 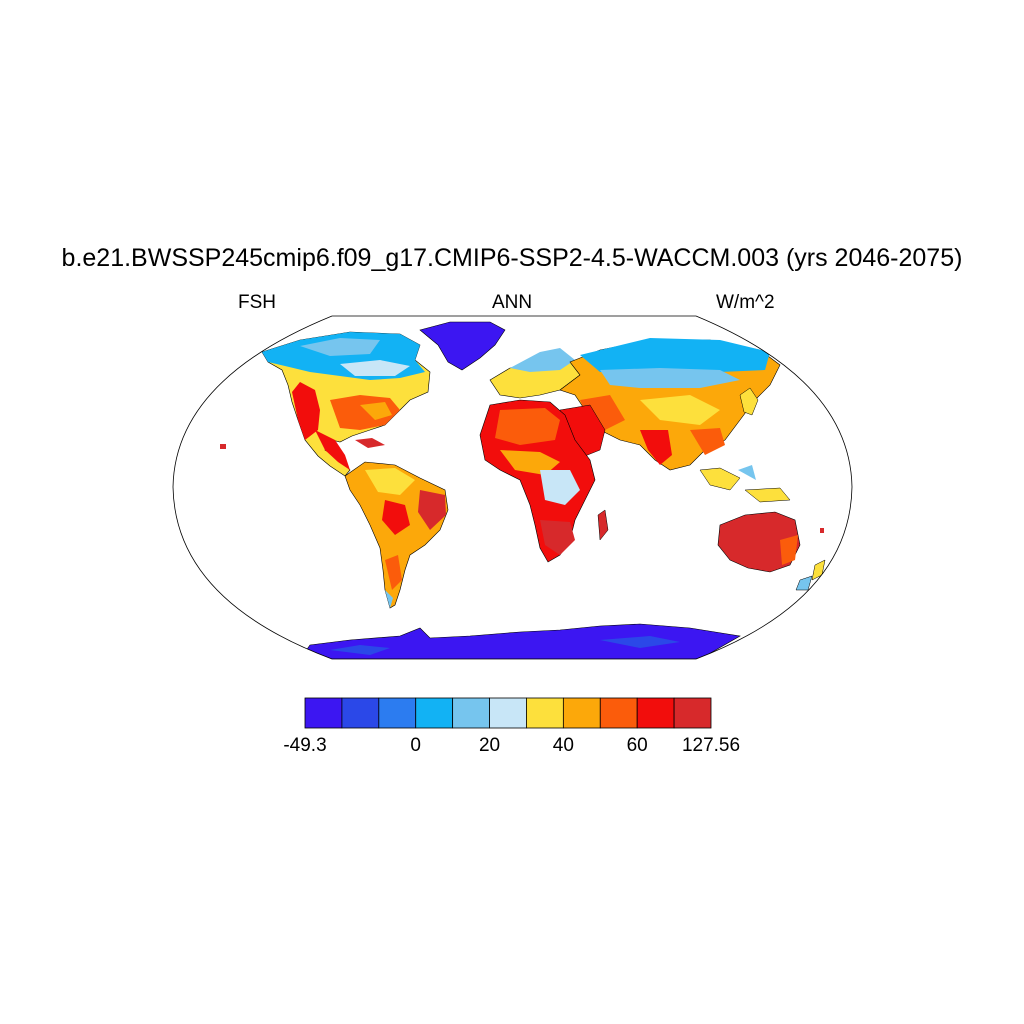 What do you see at coordinates (305, 745) in the screenshot?
I see `colorbar-tick-label: -49.3` at bounding box center [305, 745].